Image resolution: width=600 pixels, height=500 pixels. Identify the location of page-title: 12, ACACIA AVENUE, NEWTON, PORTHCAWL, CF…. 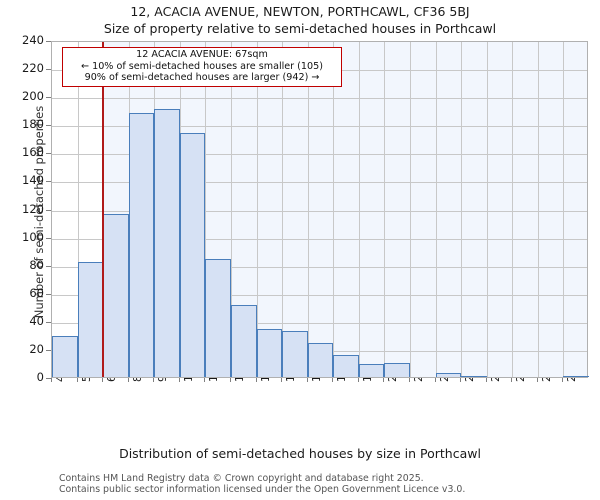
(300, 11).